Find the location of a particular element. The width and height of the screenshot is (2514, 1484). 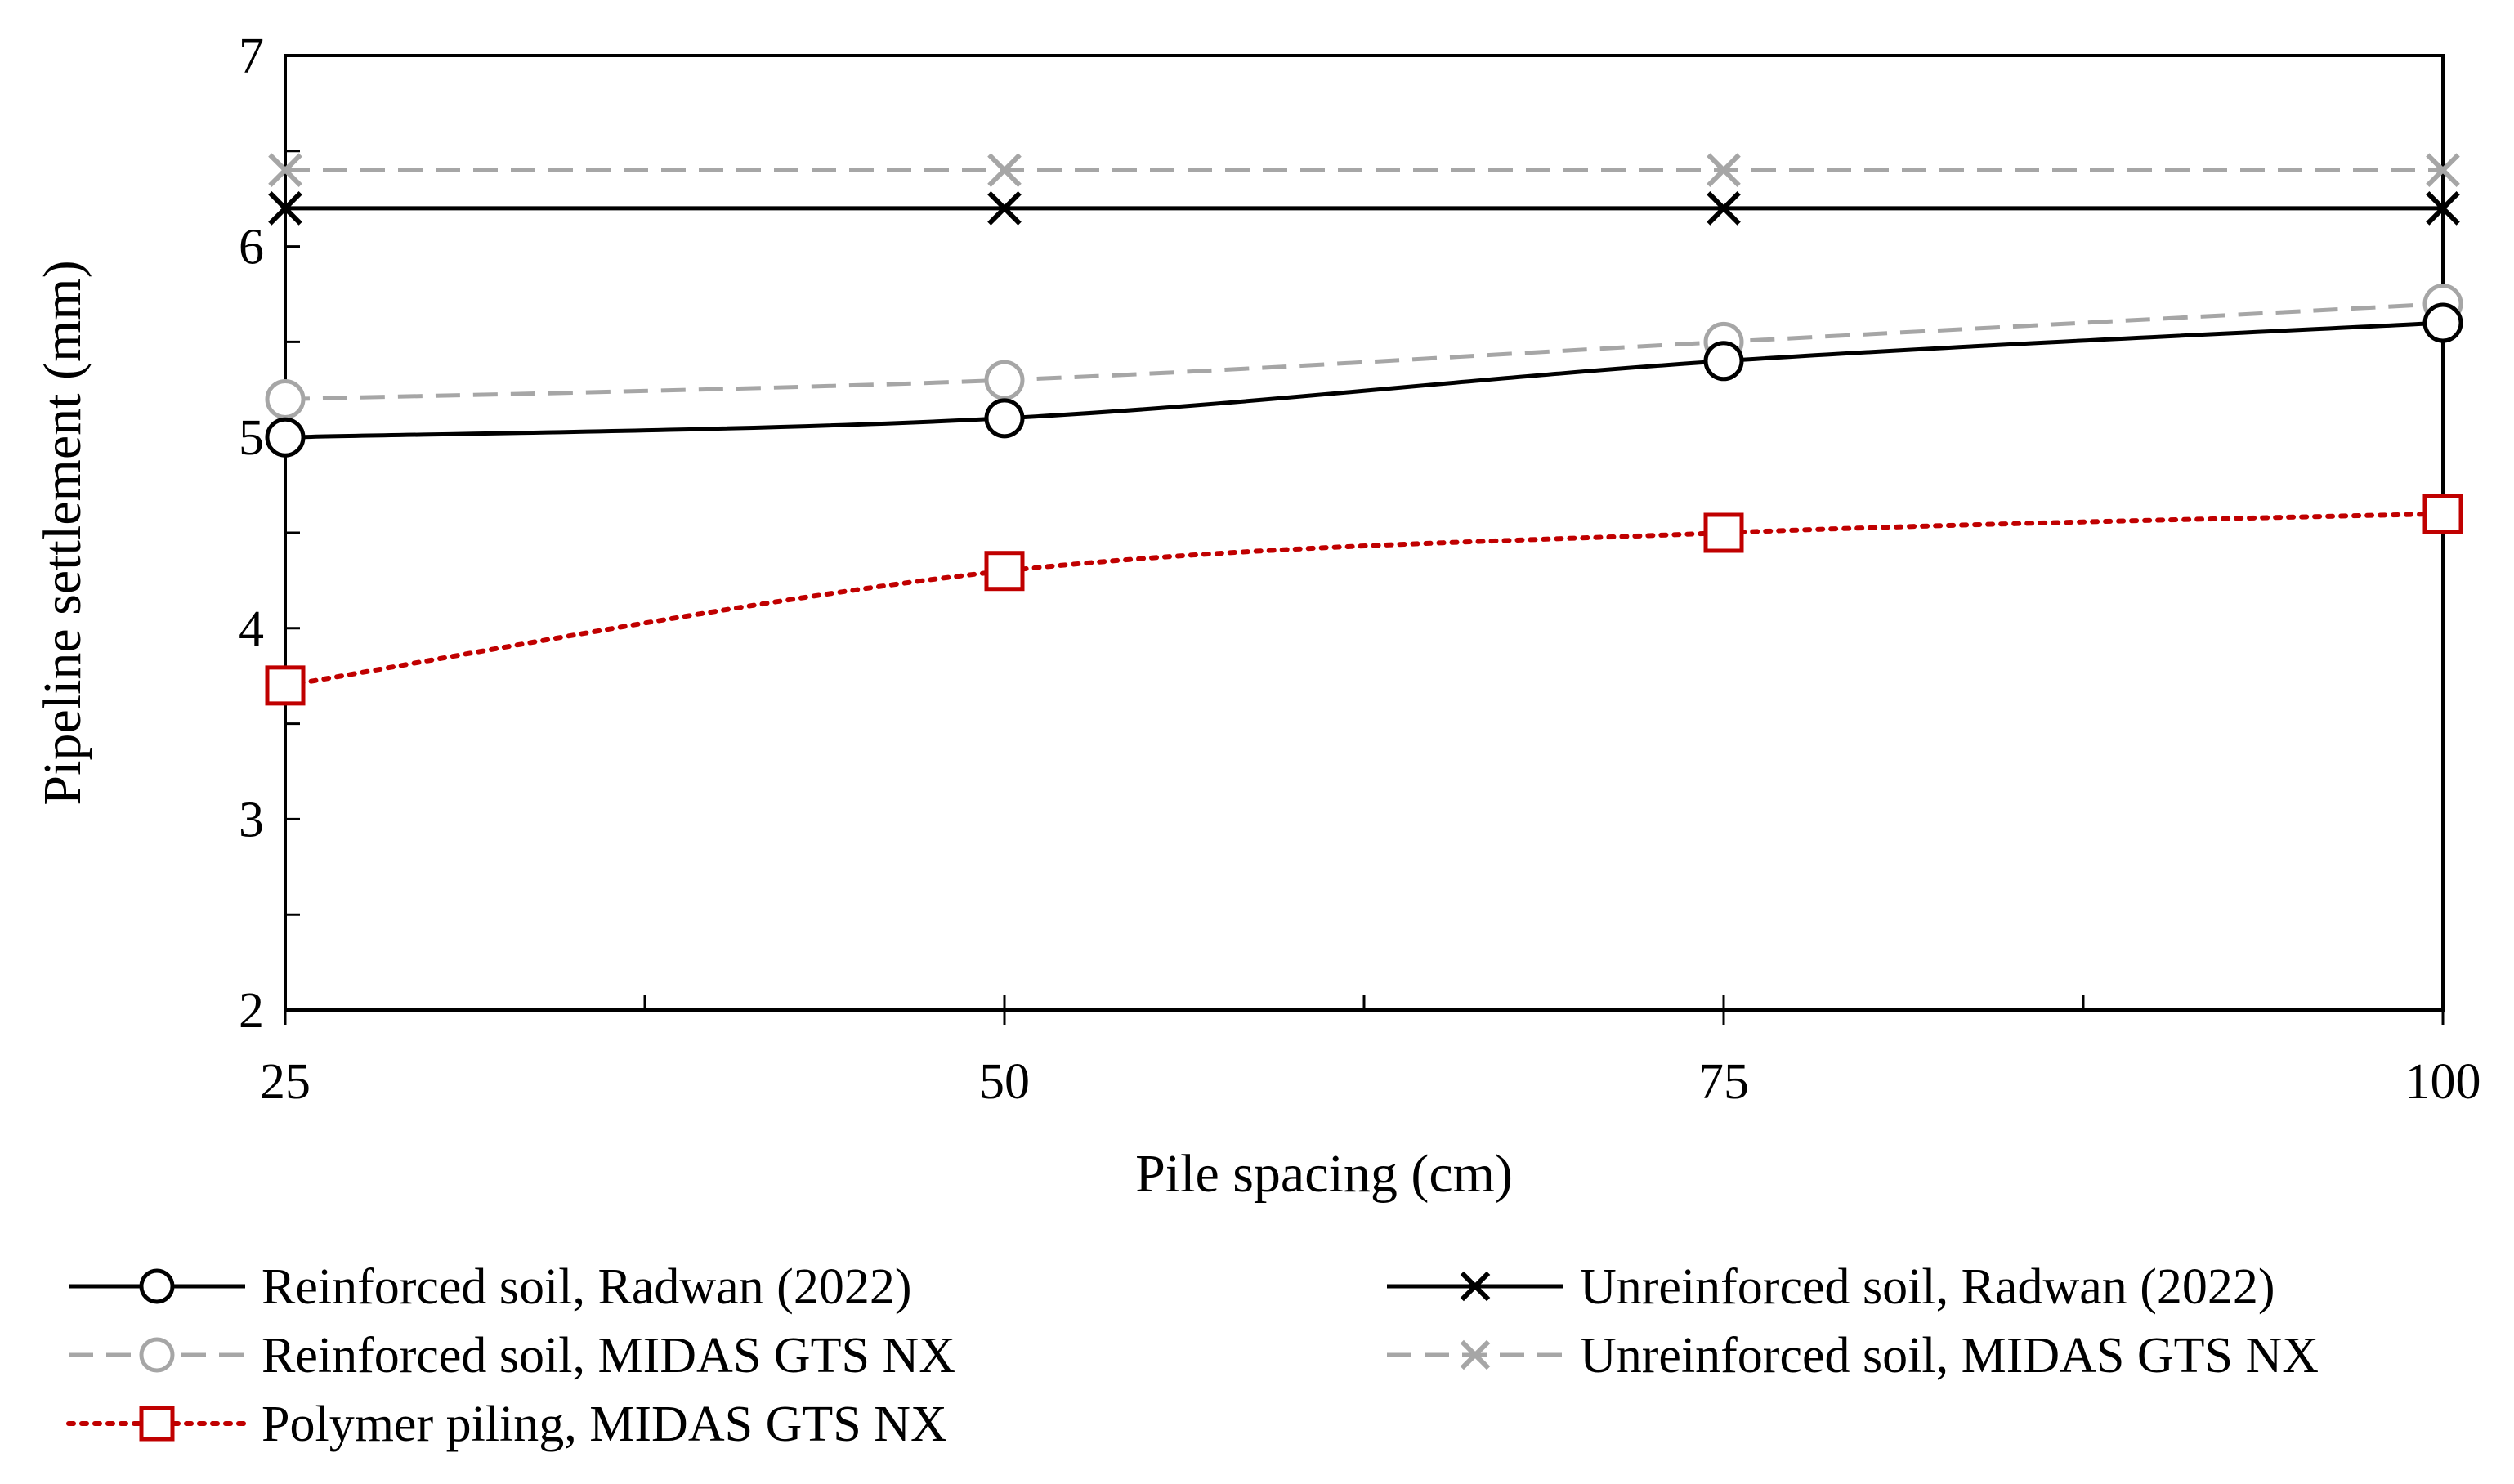

legend-item: Unreinforced soil, MIDAS GTS NX is located at coordinates (1853, 1355).